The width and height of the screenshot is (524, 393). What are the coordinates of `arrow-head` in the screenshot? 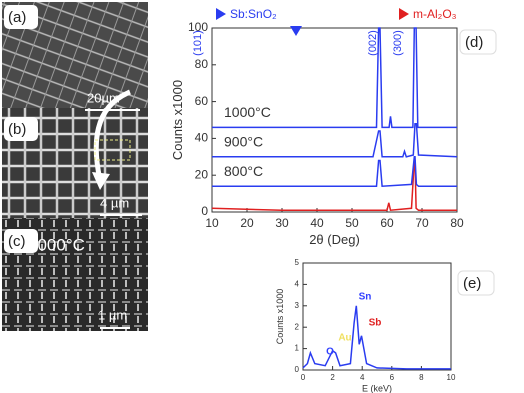 It's located at (101, 181).